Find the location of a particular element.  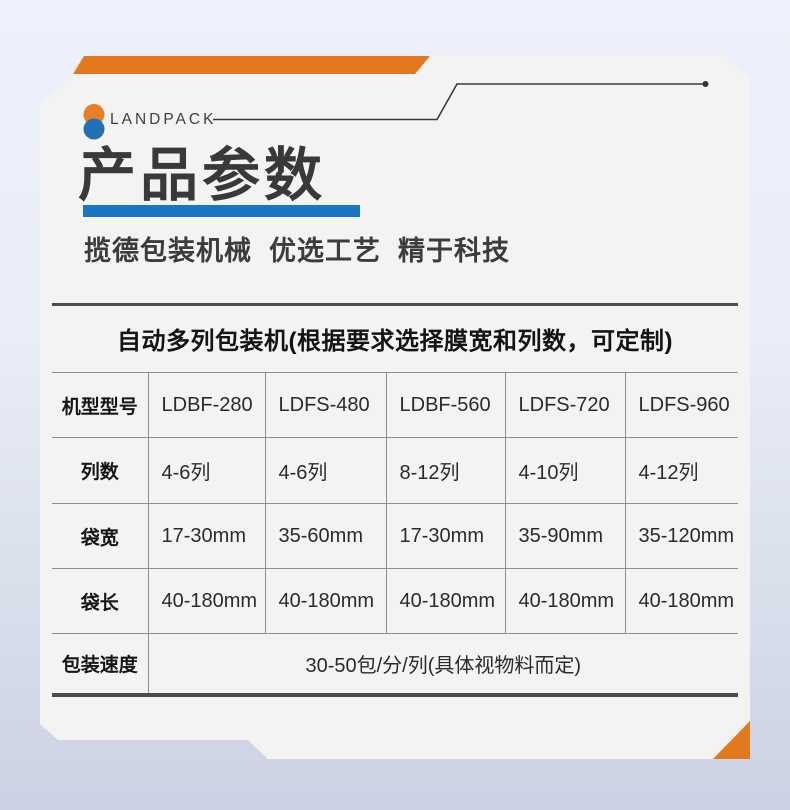

value-cell: 4-12列 is located at coordinates (681, 470).